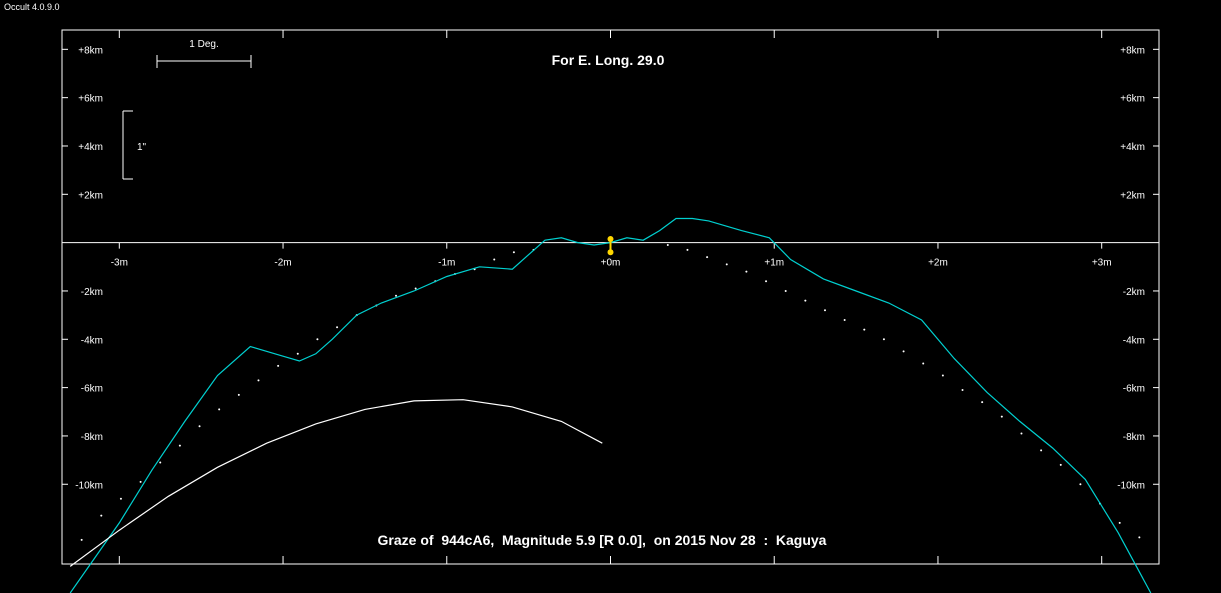 The height and width of the screenshot is (593, 1221). Describe the element at coordinates (92, 340) in the screenshot. I see `y-tick-label-left: -4km` at that location.